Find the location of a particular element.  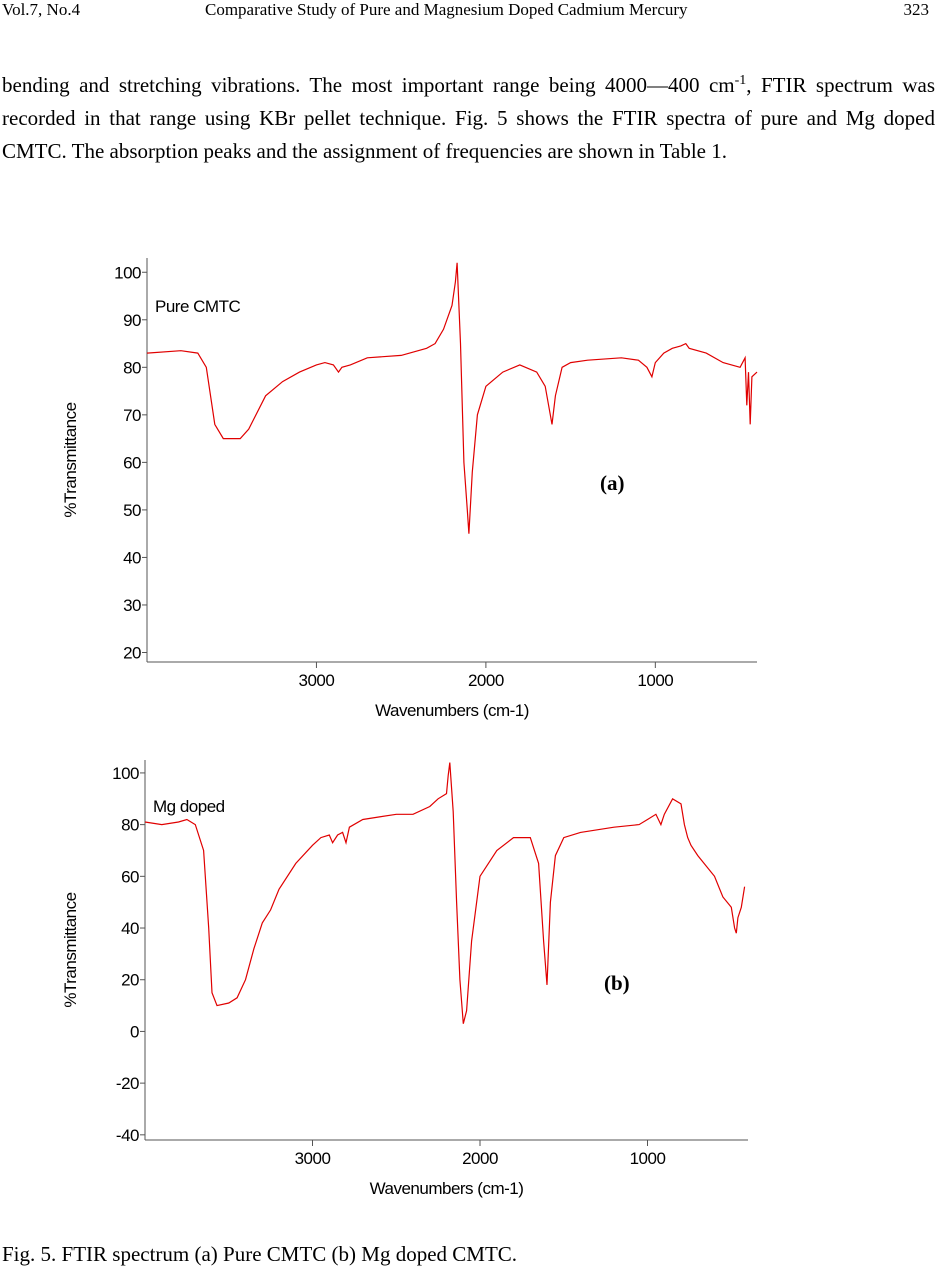

series-label: Mg doped is located at coordinates (189, 806).